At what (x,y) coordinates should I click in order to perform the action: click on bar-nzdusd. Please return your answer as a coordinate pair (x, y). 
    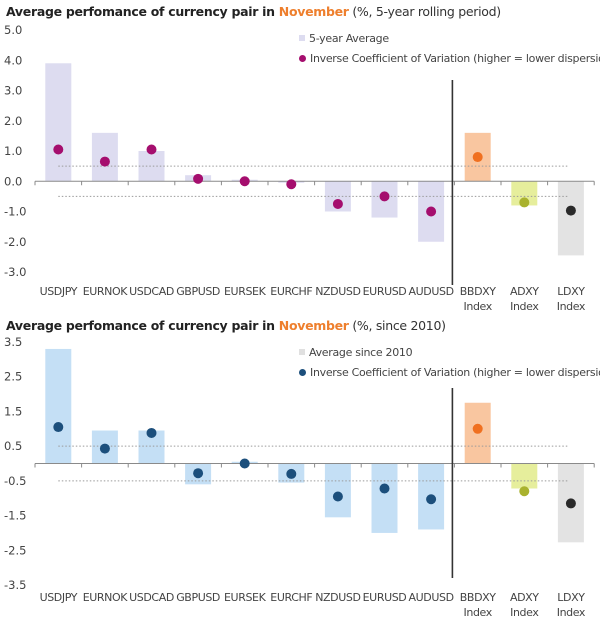
    Looking at the image, I should click on (337, 490).